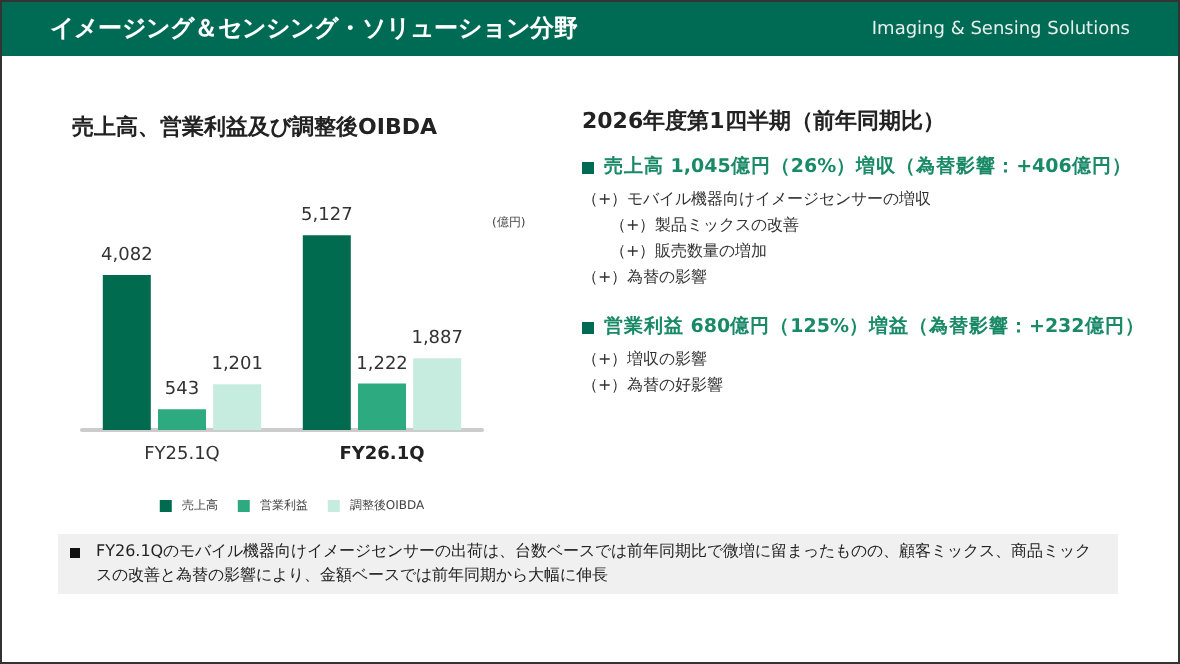 Image resolution: width=1180 pixels, height=664 pixels. What do you see at coordinates (437, 339) in the screenshot?
I see `data-label: 1,887` at bounding box center [437, 339].